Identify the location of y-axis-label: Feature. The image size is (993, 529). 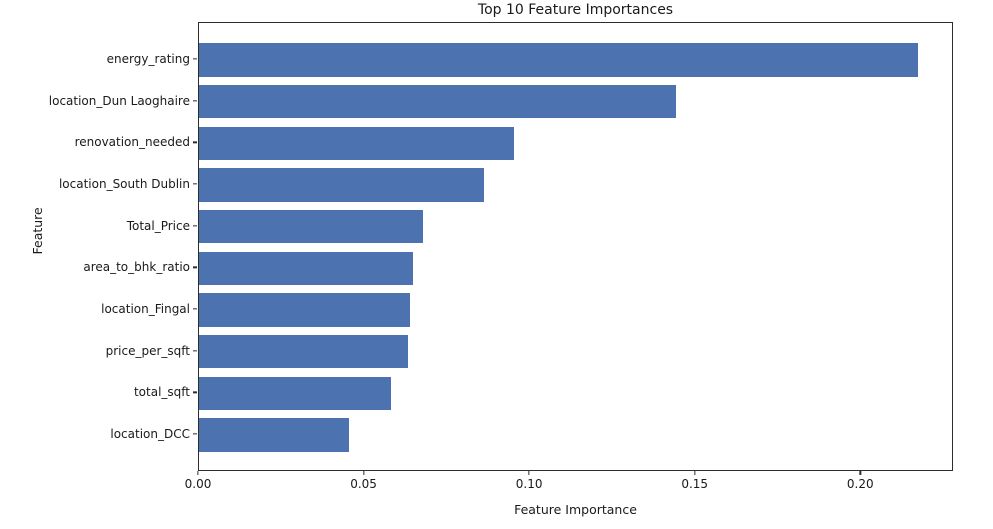
(38, 231).